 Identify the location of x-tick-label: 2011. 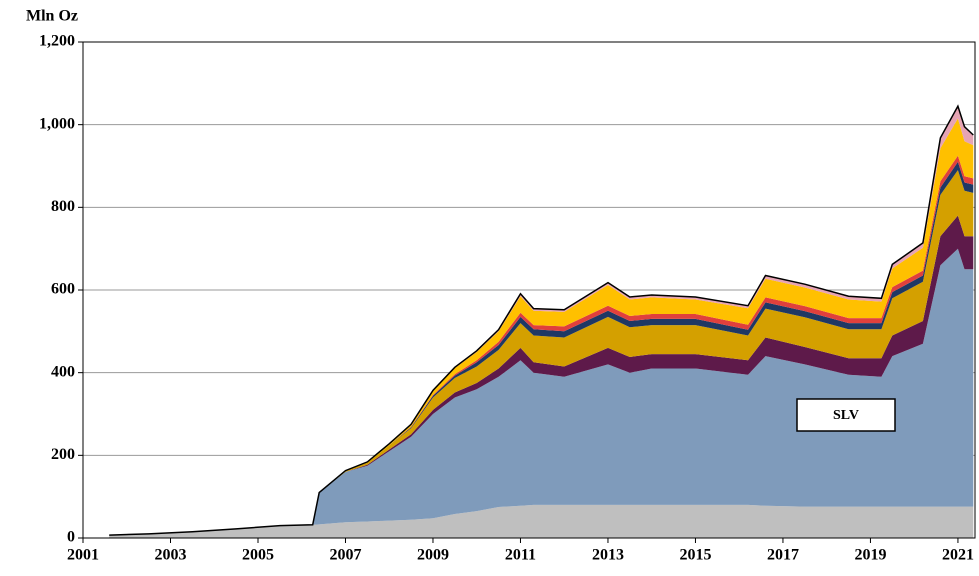
(520, 555).